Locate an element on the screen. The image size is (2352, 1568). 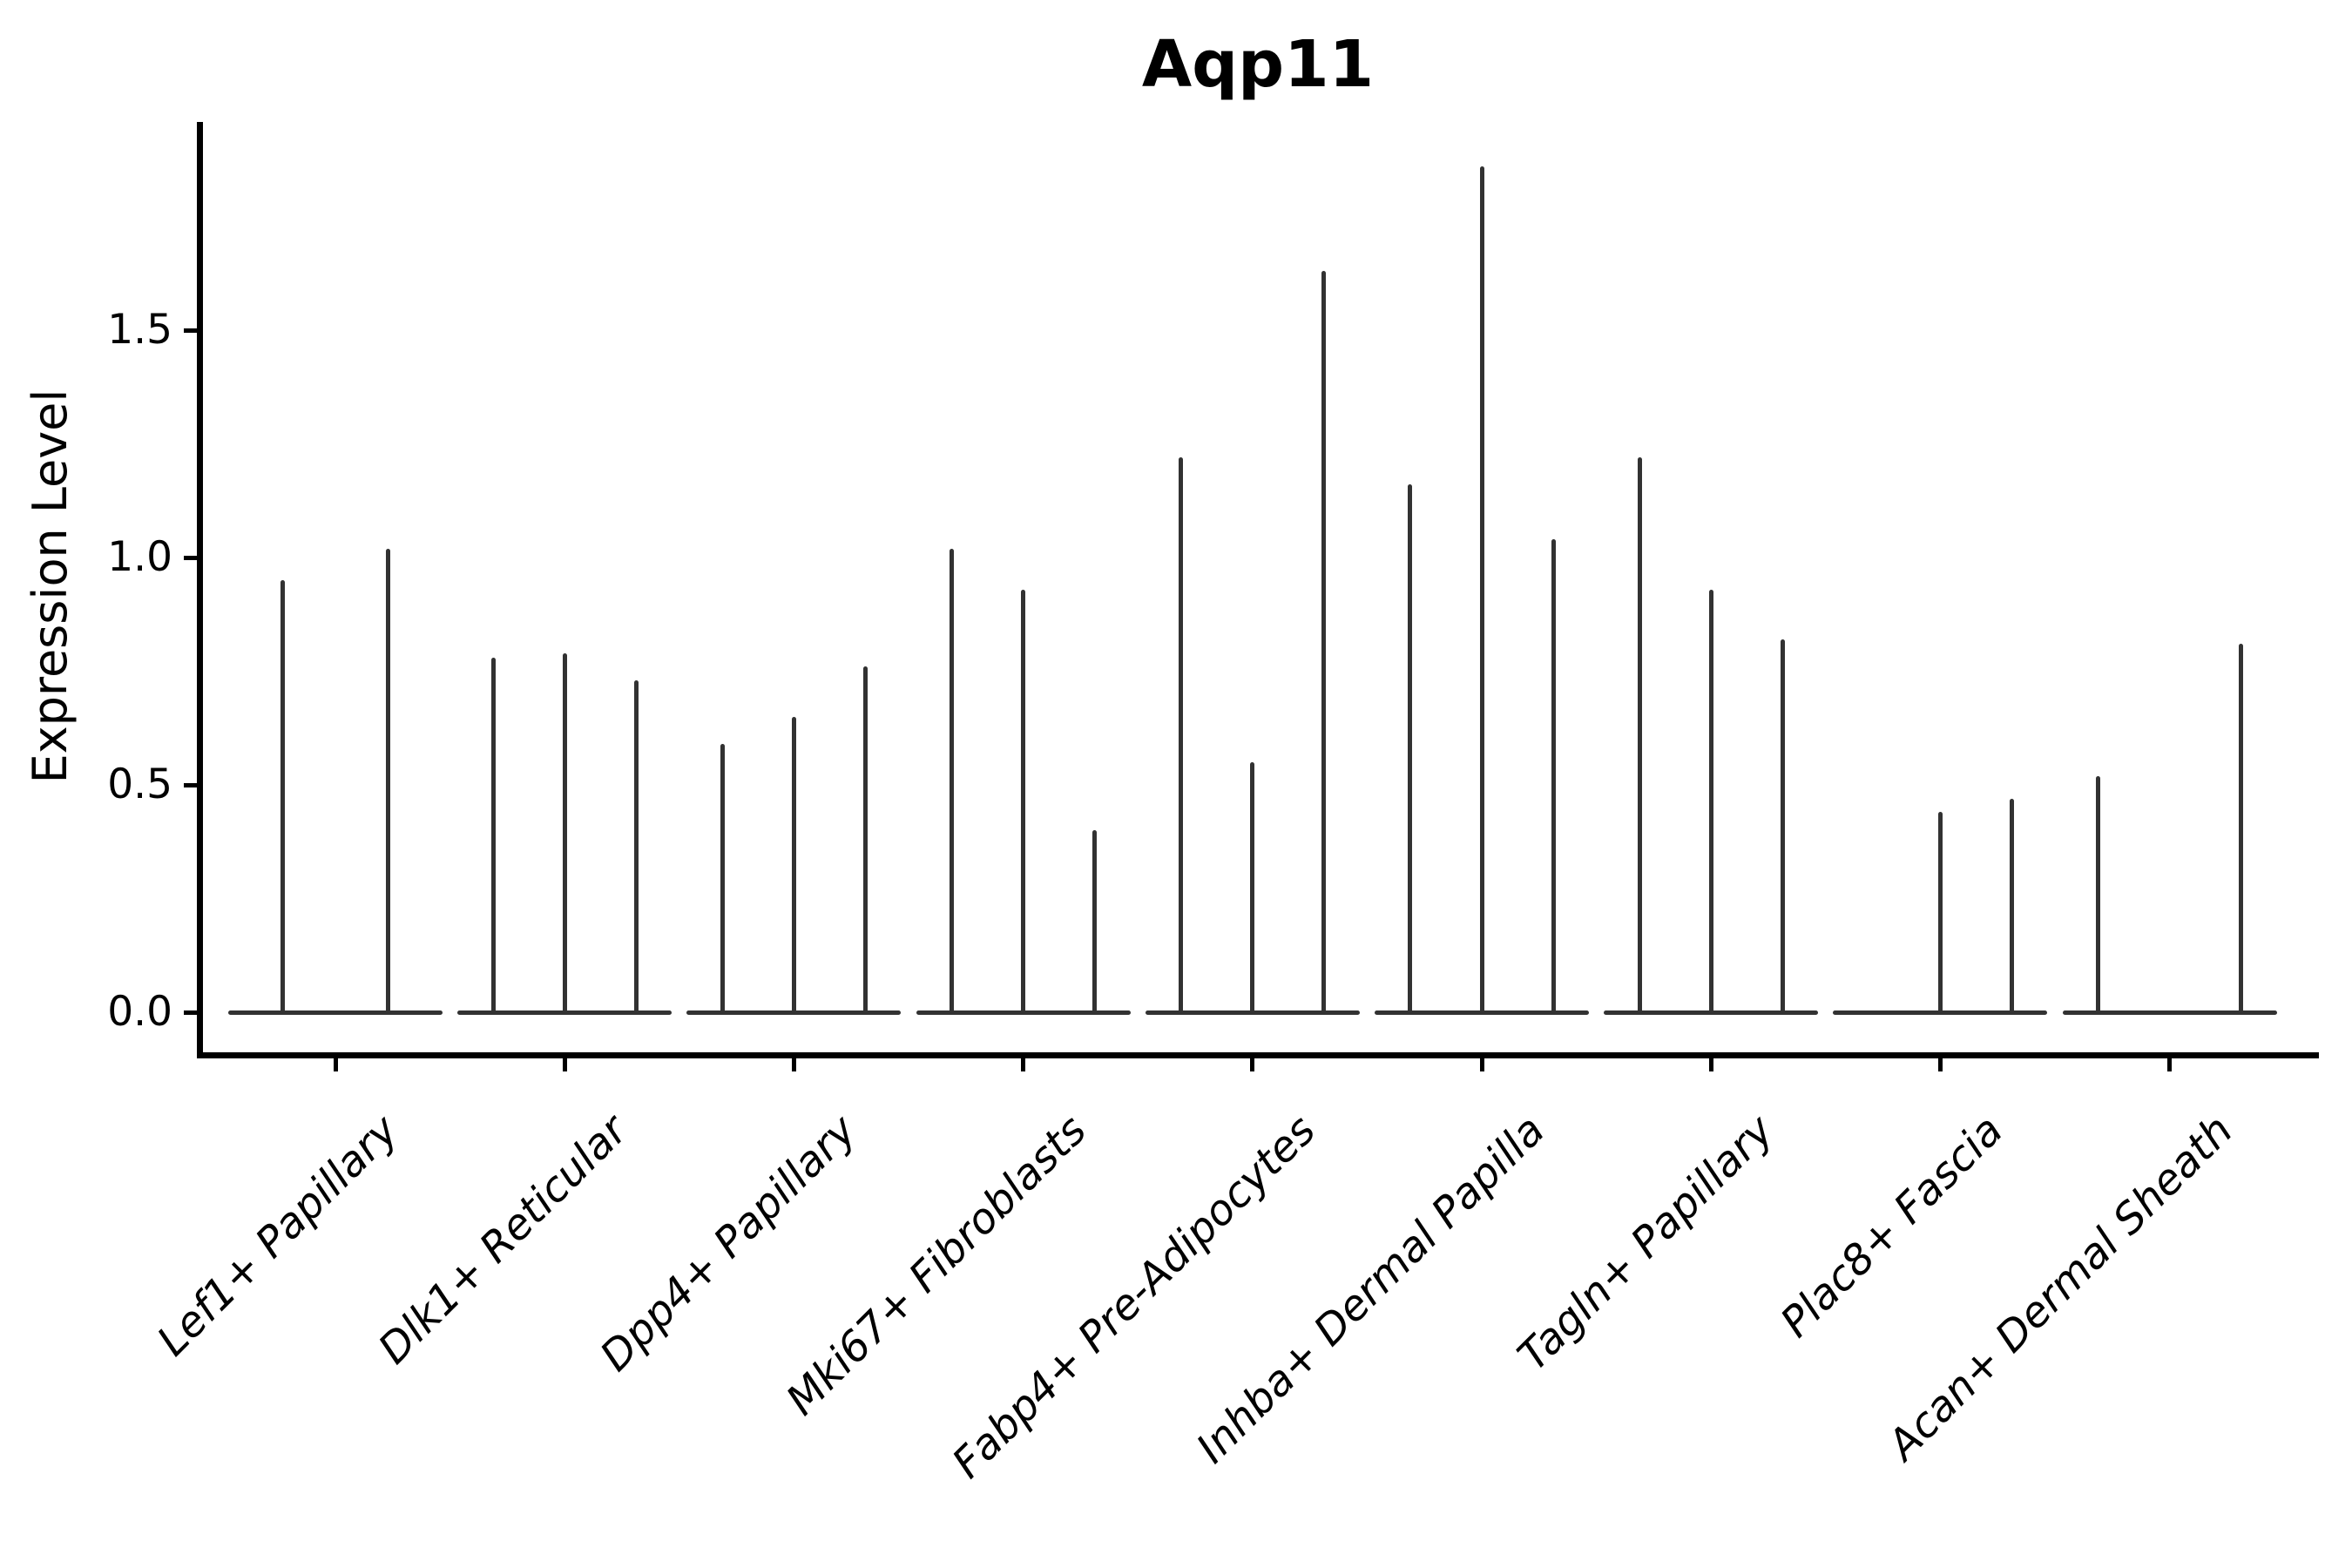
y-tick-label: 1.0 is located at coordinates (139, 557).